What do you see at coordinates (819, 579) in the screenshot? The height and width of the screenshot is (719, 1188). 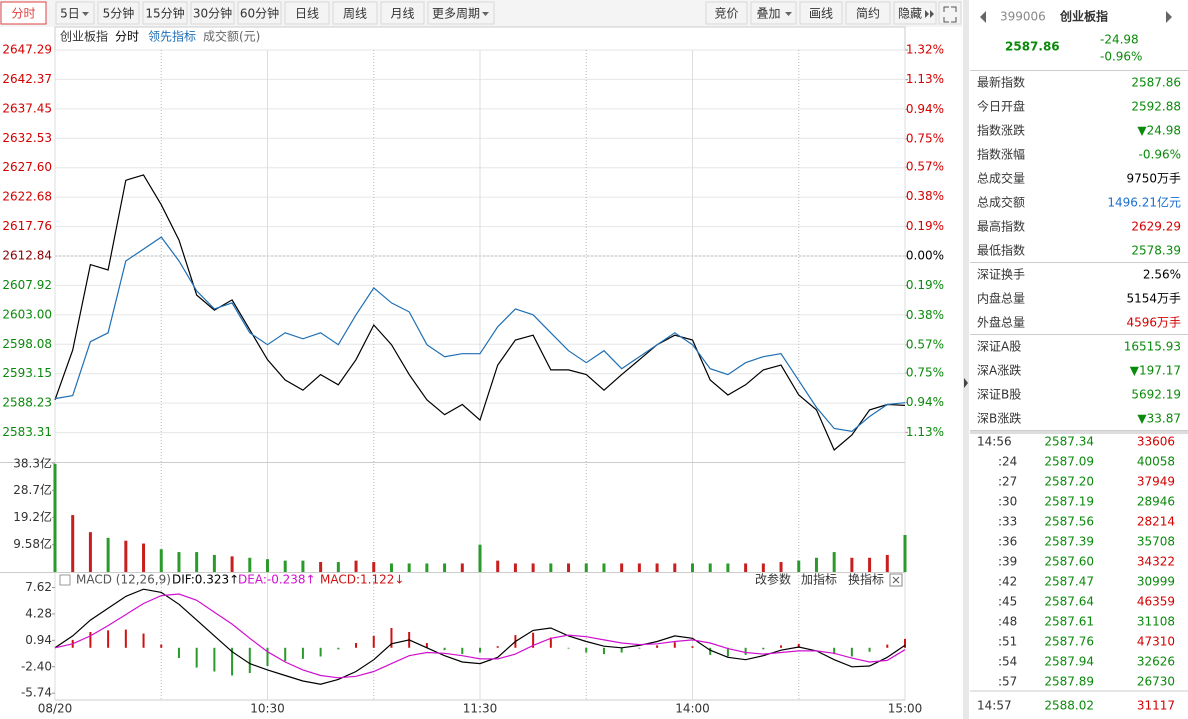 I see `indicator-action: 加指标` at bounding box center [819, 579].